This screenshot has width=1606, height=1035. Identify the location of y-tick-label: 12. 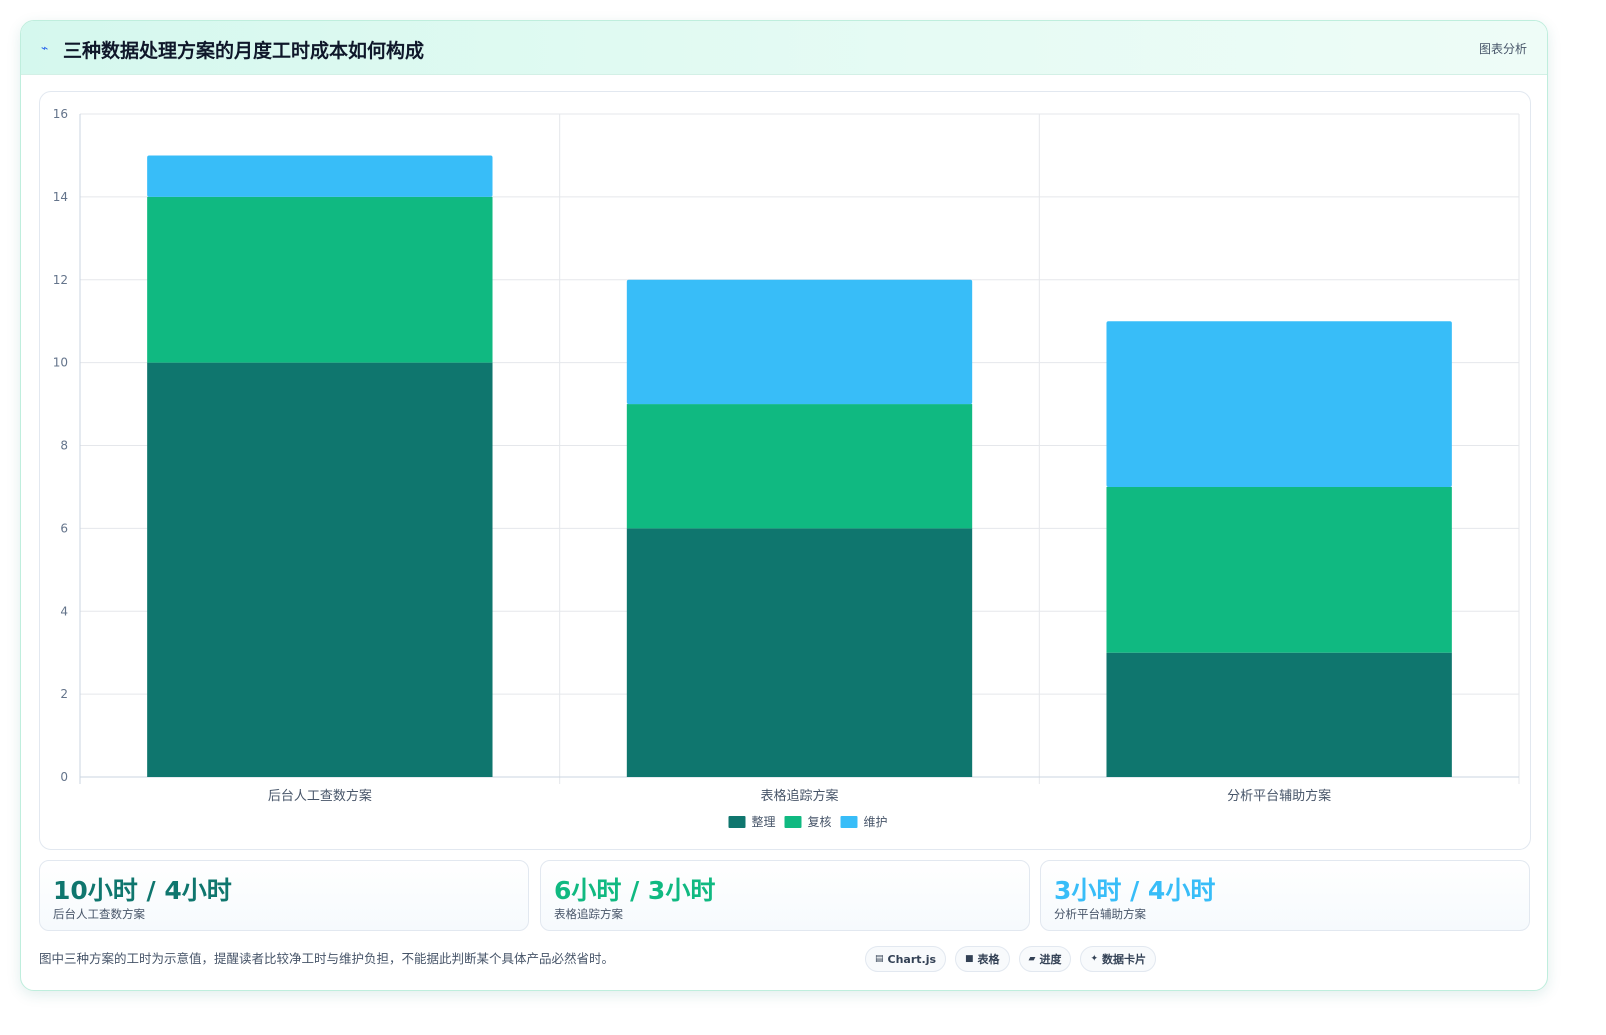
(60, 280).